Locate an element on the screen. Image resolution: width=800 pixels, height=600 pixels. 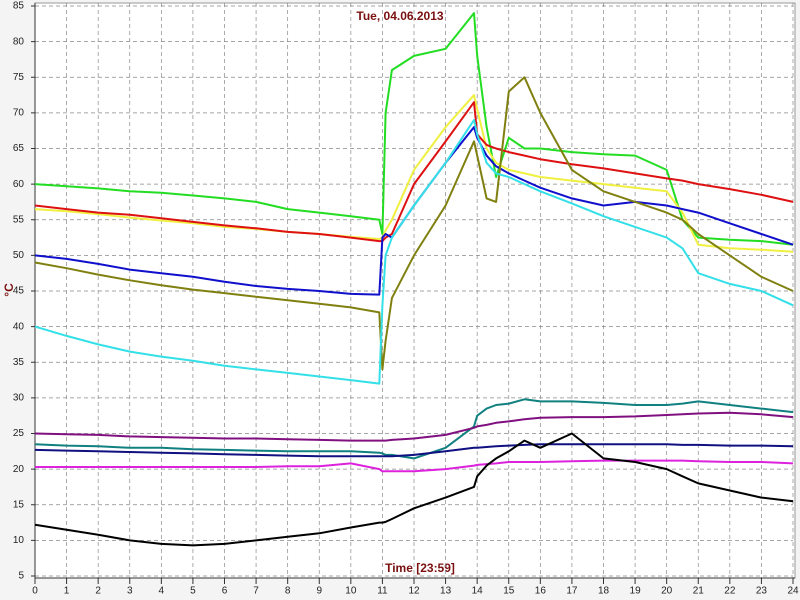
y-tick-label: 80 is located at coordinates (19, 41).